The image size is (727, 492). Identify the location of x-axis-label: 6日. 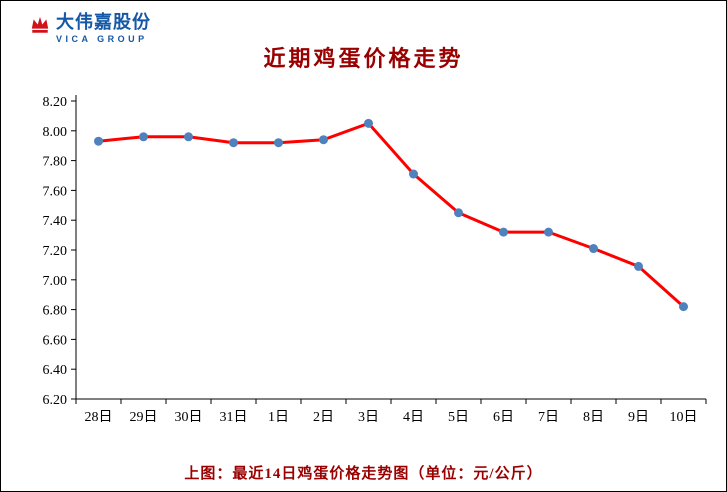
(503, 417).